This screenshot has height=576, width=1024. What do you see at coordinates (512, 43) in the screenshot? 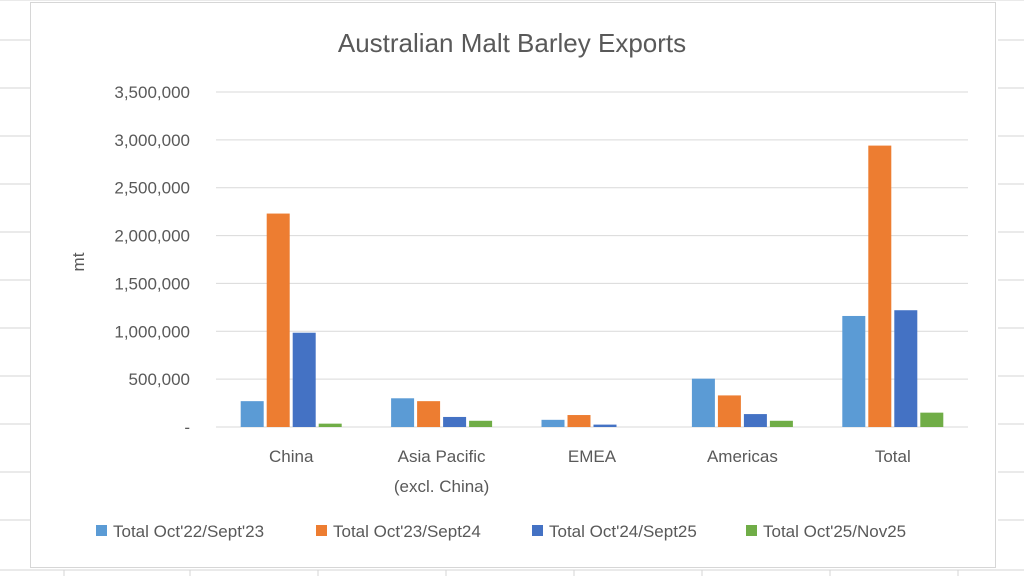
I see `chart-title: Australian Malt Barley Exports` at bounding box center [512, 43].